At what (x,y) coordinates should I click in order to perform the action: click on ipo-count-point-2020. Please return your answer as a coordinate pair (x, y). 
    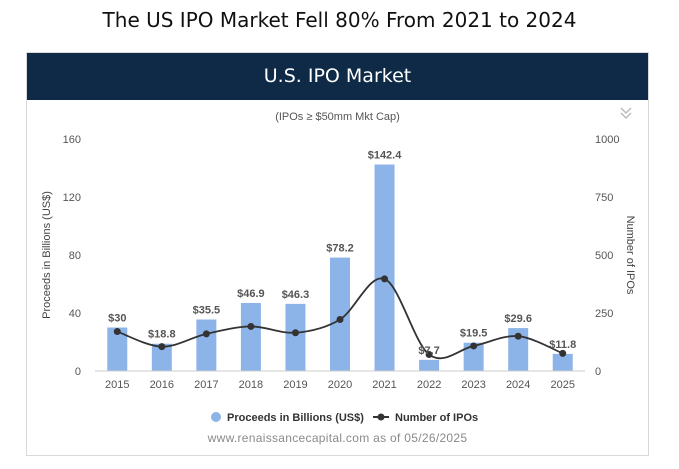
    Looking at the image, I should click on (340, 319).